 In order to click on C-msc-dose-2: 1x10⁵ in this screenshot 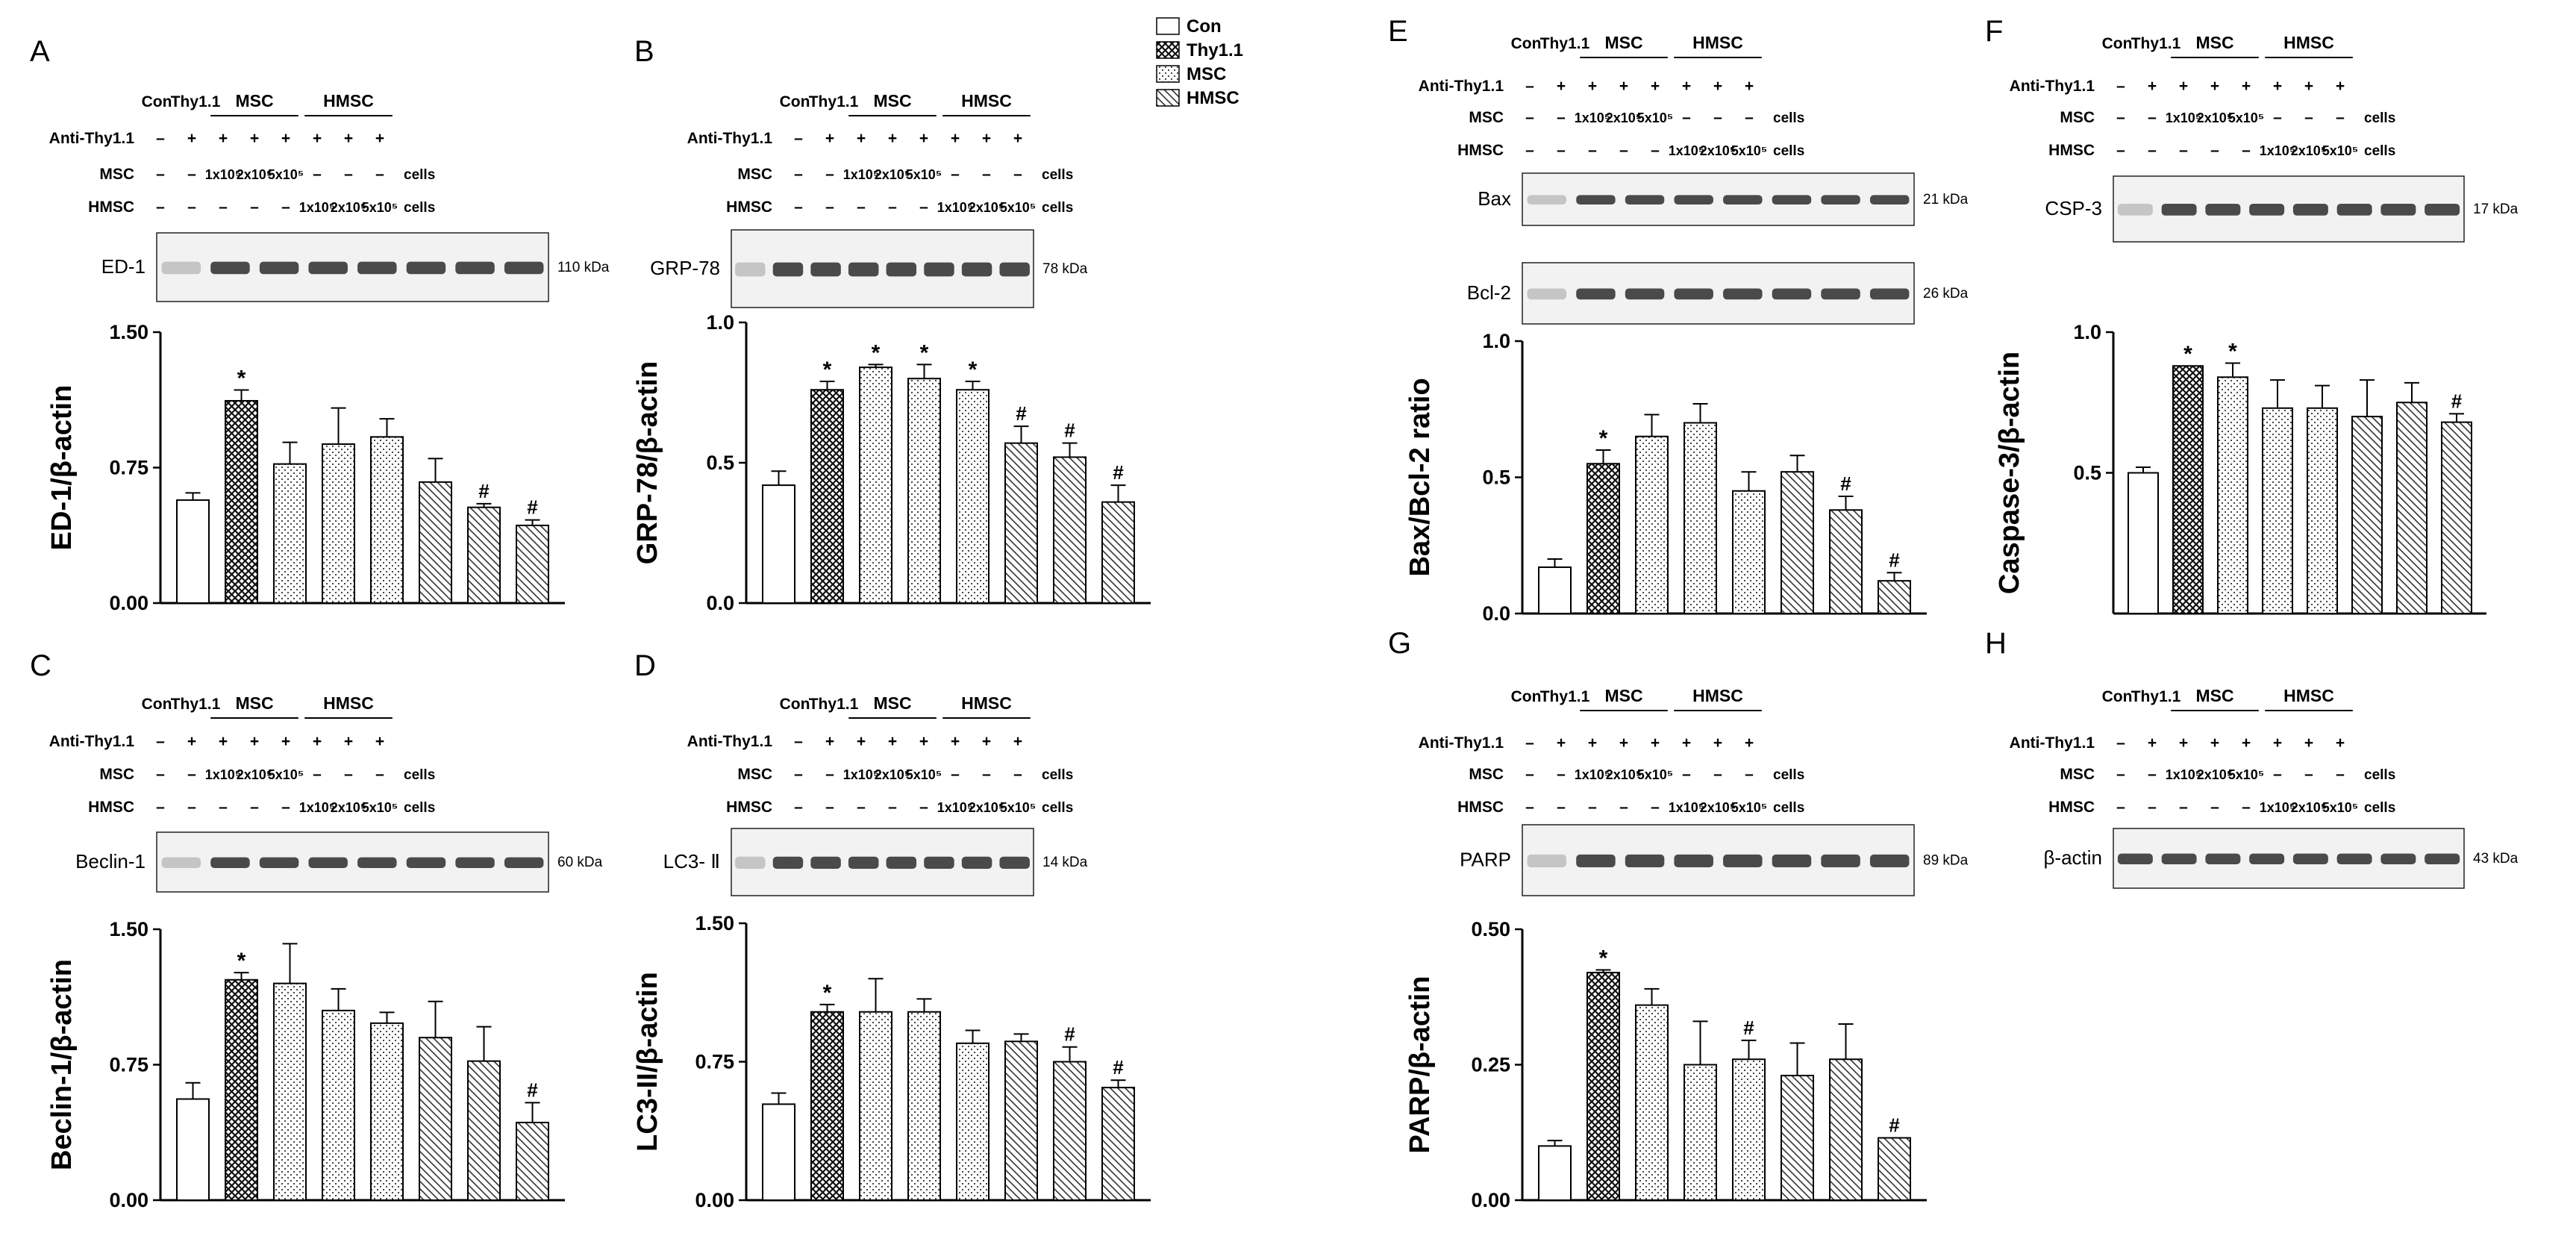, I will do `click(223, 774)`.